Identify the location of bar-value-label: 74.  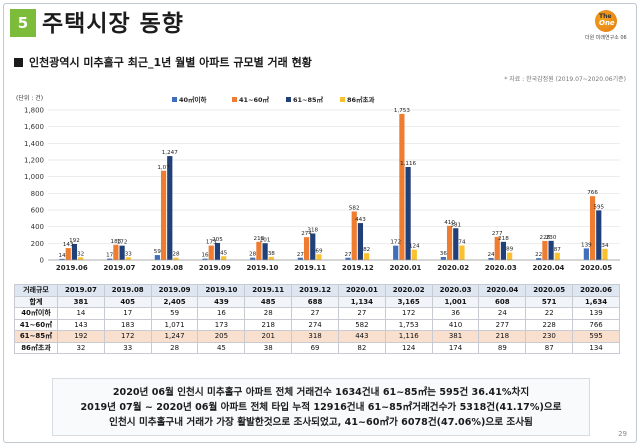
(462, 243).